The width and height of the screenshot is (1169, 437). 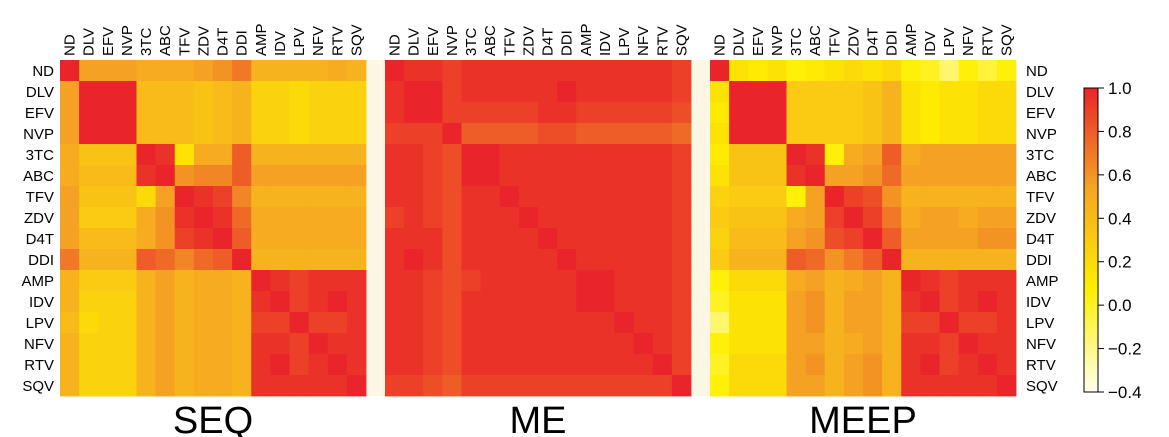 What do you see at coordinates (1041, 134) in the screenshot?
I see `row-label-right: NVP` at bounding box center [1041, 134].